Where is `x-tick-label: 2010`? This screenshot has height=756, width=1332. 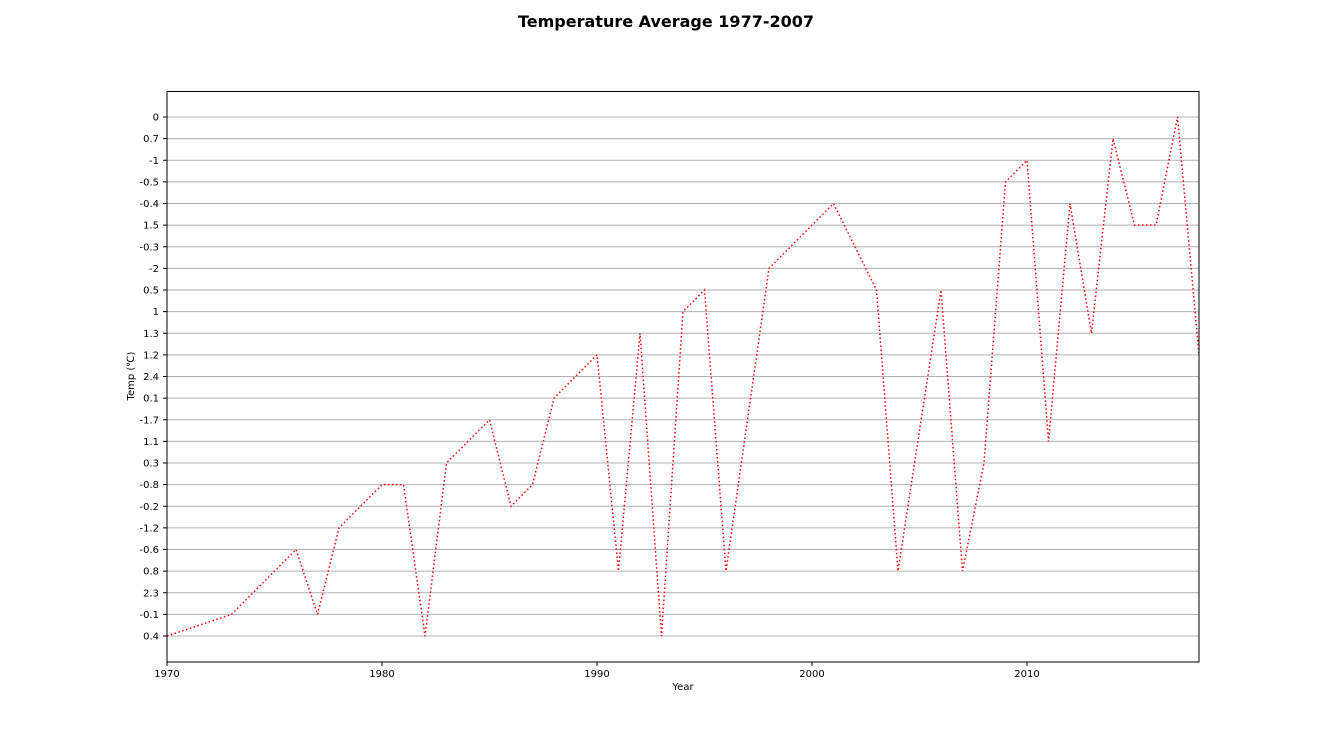 x-tick-label: 2010 is located at coordinates (1026, 674).